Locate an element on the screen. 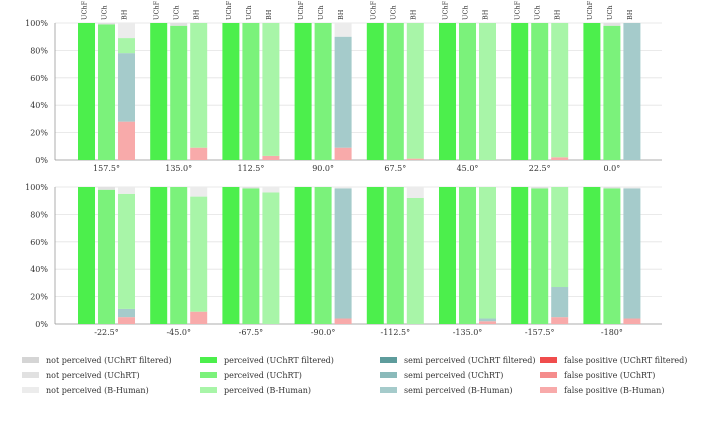 This screenshot has width=720, height=423. x-tick-label: -157.5° is located at coordinates (540, 332).